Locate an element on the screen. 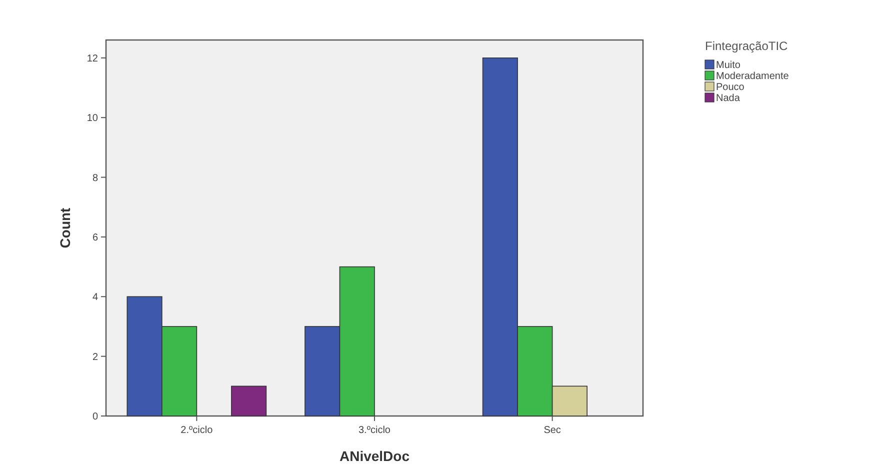  y-tick-label: 4 is located at coordinates (95, 298).